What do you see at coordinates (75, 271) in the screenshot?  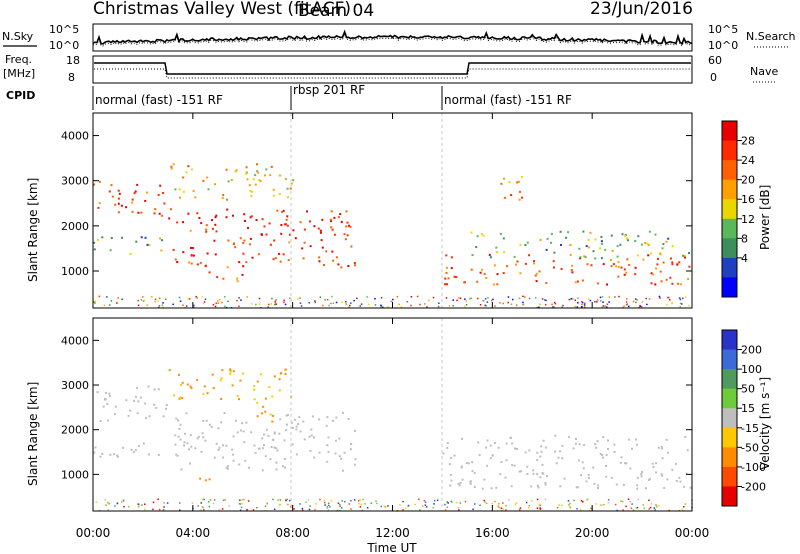 I see `power-y-tick-0: 1000` at bounding box center [75, 271].